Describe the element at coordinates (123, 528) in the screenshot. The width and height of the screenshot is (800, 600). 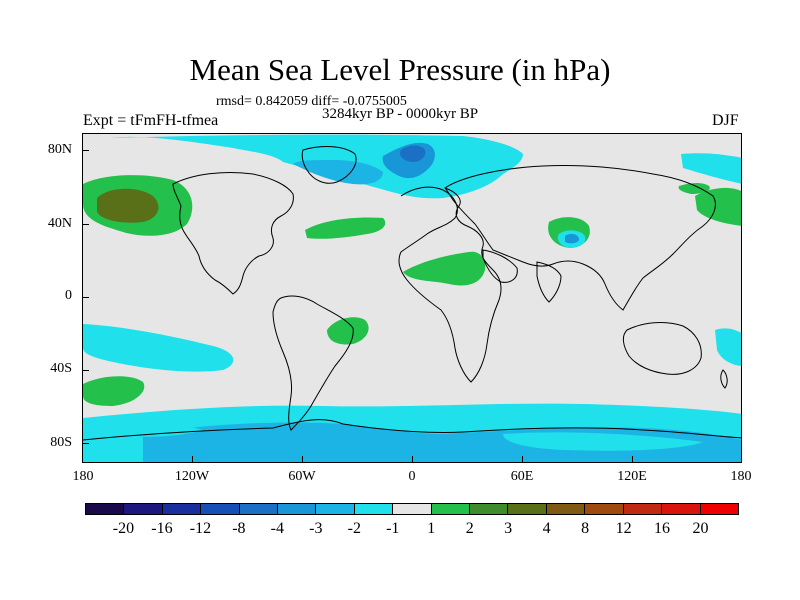
I see `color-bar-label: -20` at that location.